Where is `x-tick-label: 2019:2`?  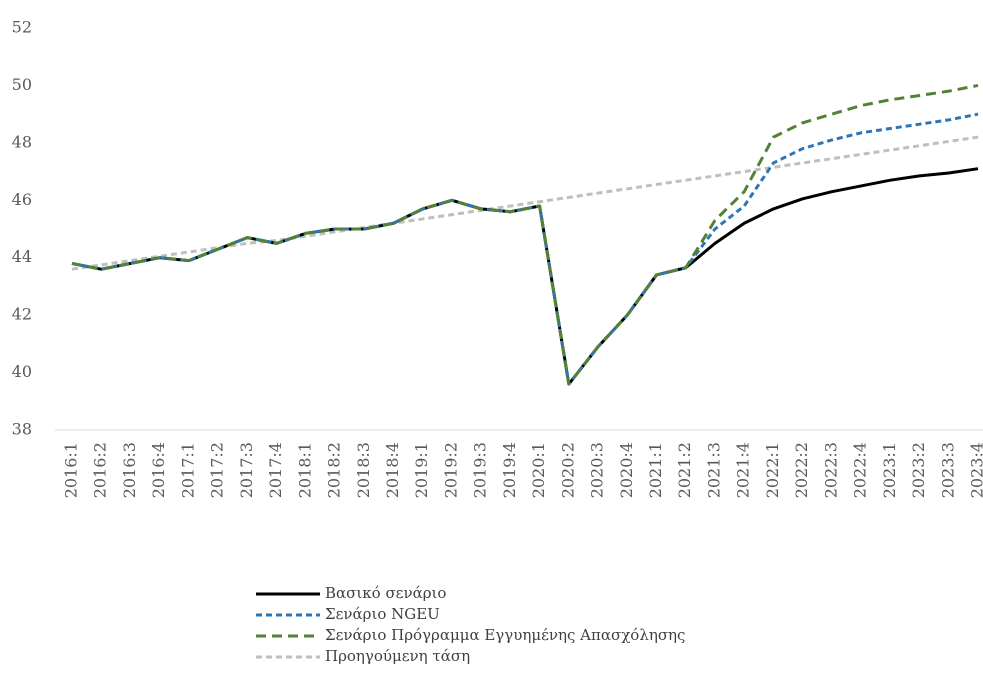 x-tick-label: 2019:2 is located at coordinates (450, 470).